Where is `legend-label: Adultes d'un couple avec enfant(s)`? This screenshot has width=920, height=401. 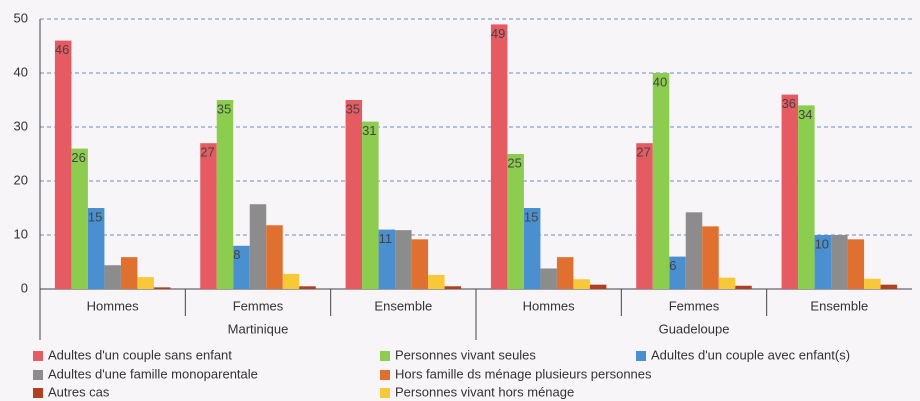 legend-label: Adultes d'un couple avec enfant(s) is located at coordinates (750, 354).